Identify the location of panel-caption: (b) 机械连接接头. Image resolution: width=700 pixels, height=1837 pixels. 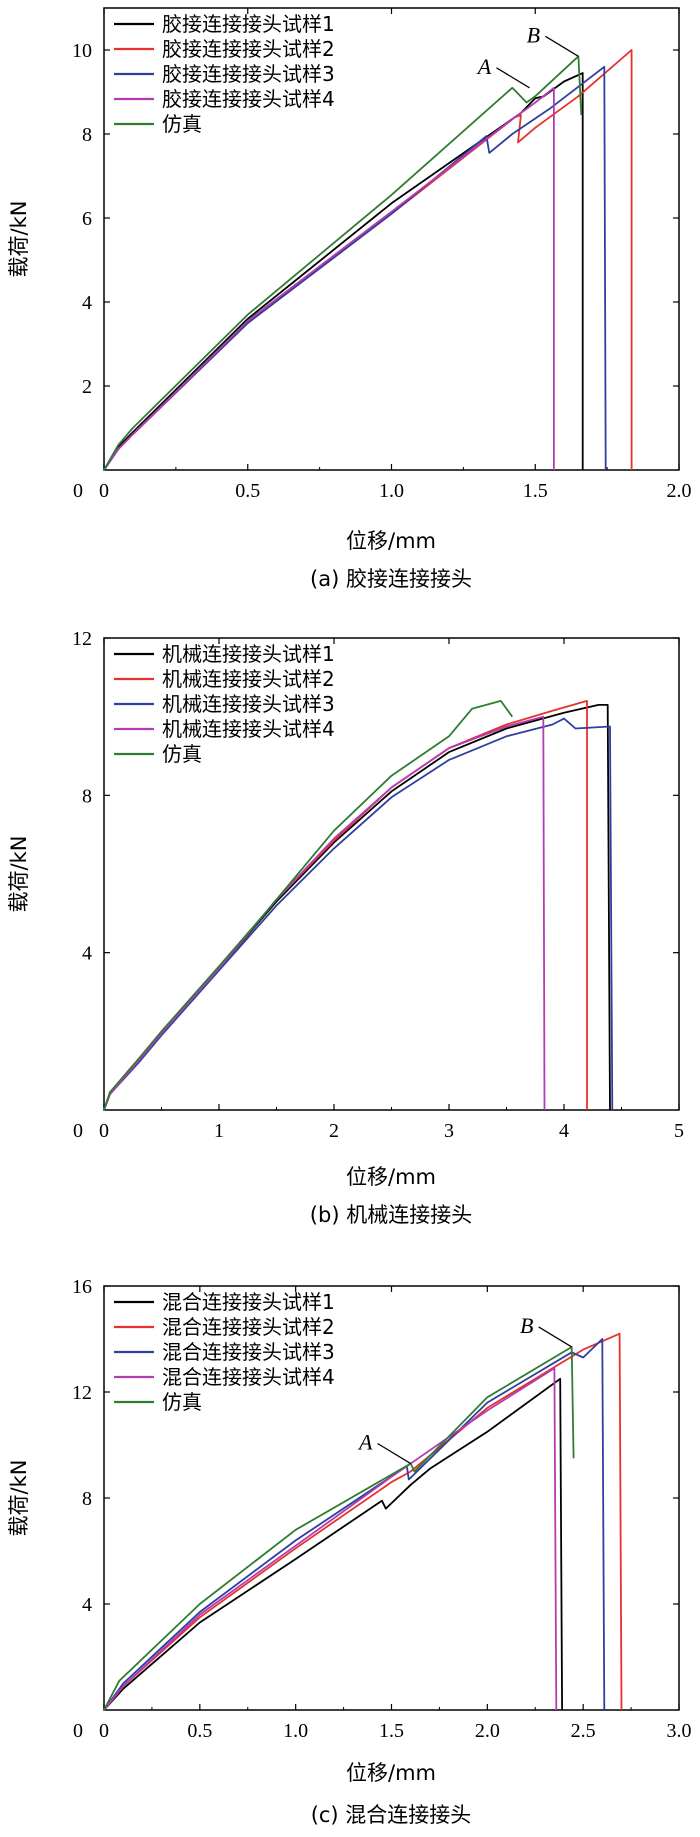
(391, 1215).